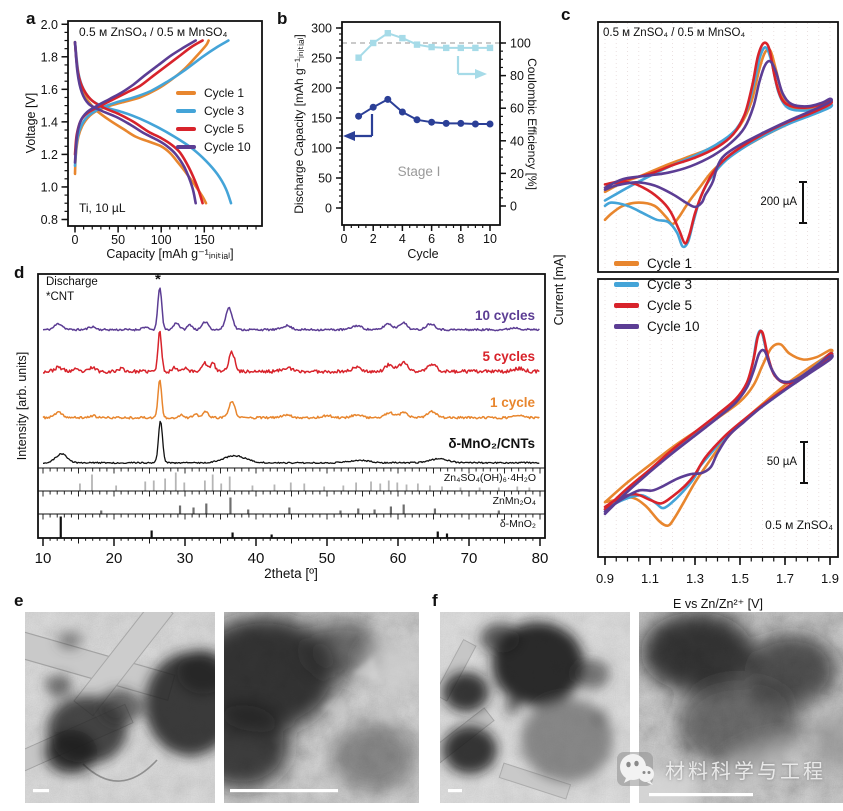 The height and width of the screenshot is (811, 843). Describe the element at coordinates (60, 297) in the screenshot. I see `panel-d-annotation-cnt: *CNT` at that location.